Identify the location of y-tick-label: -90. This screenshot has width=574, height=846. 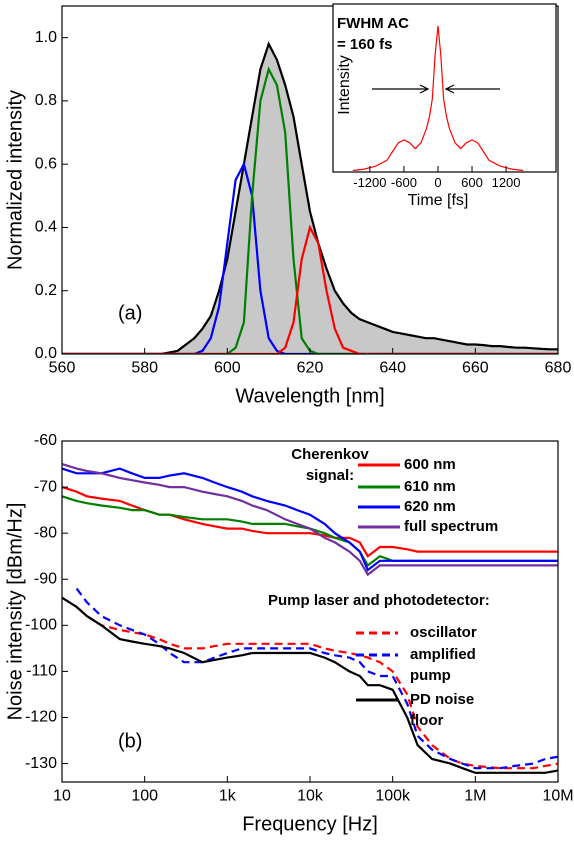
(45, 578).